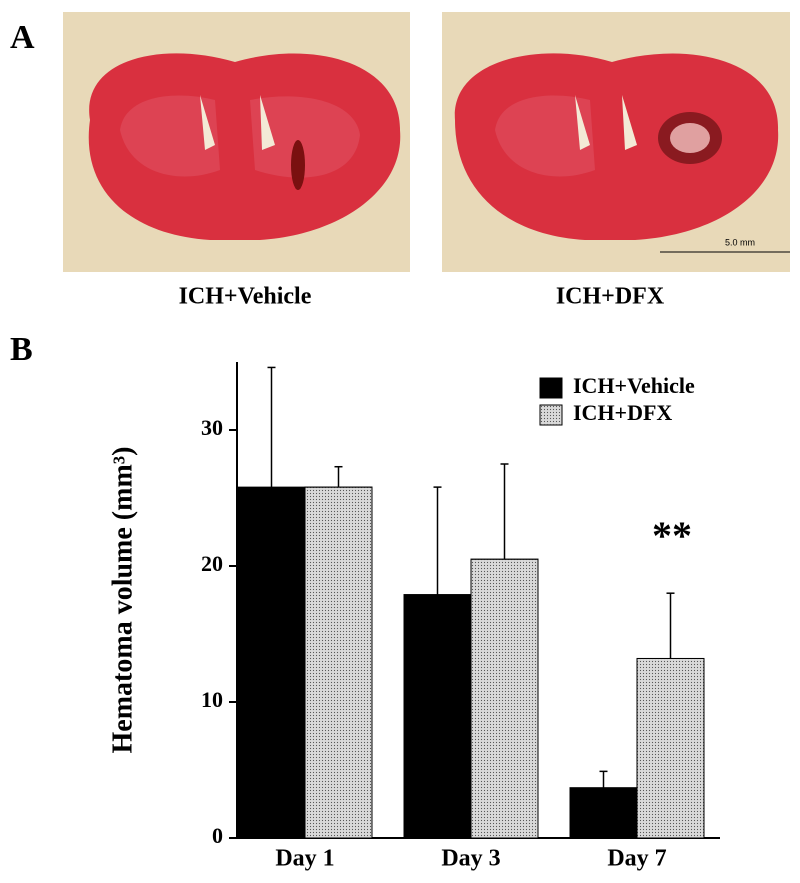  Describe the element at coordinates (610, 297) in the screenshot. I see `image-caption: ICH+DFX` at that location.